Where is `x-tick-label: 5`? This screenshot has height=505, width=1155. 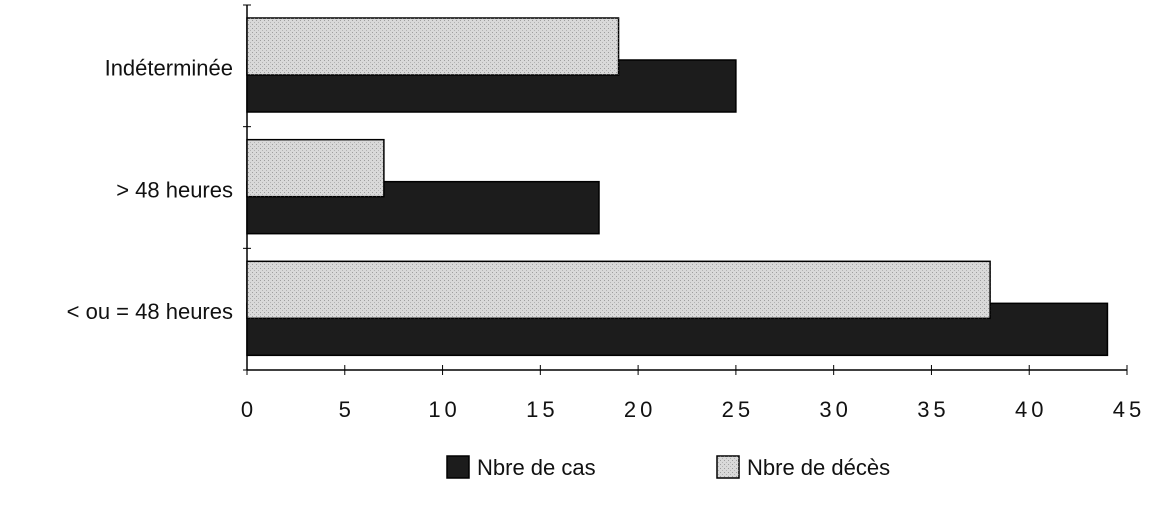
x-tick-label: 5 is located at coordinates (347, 409).